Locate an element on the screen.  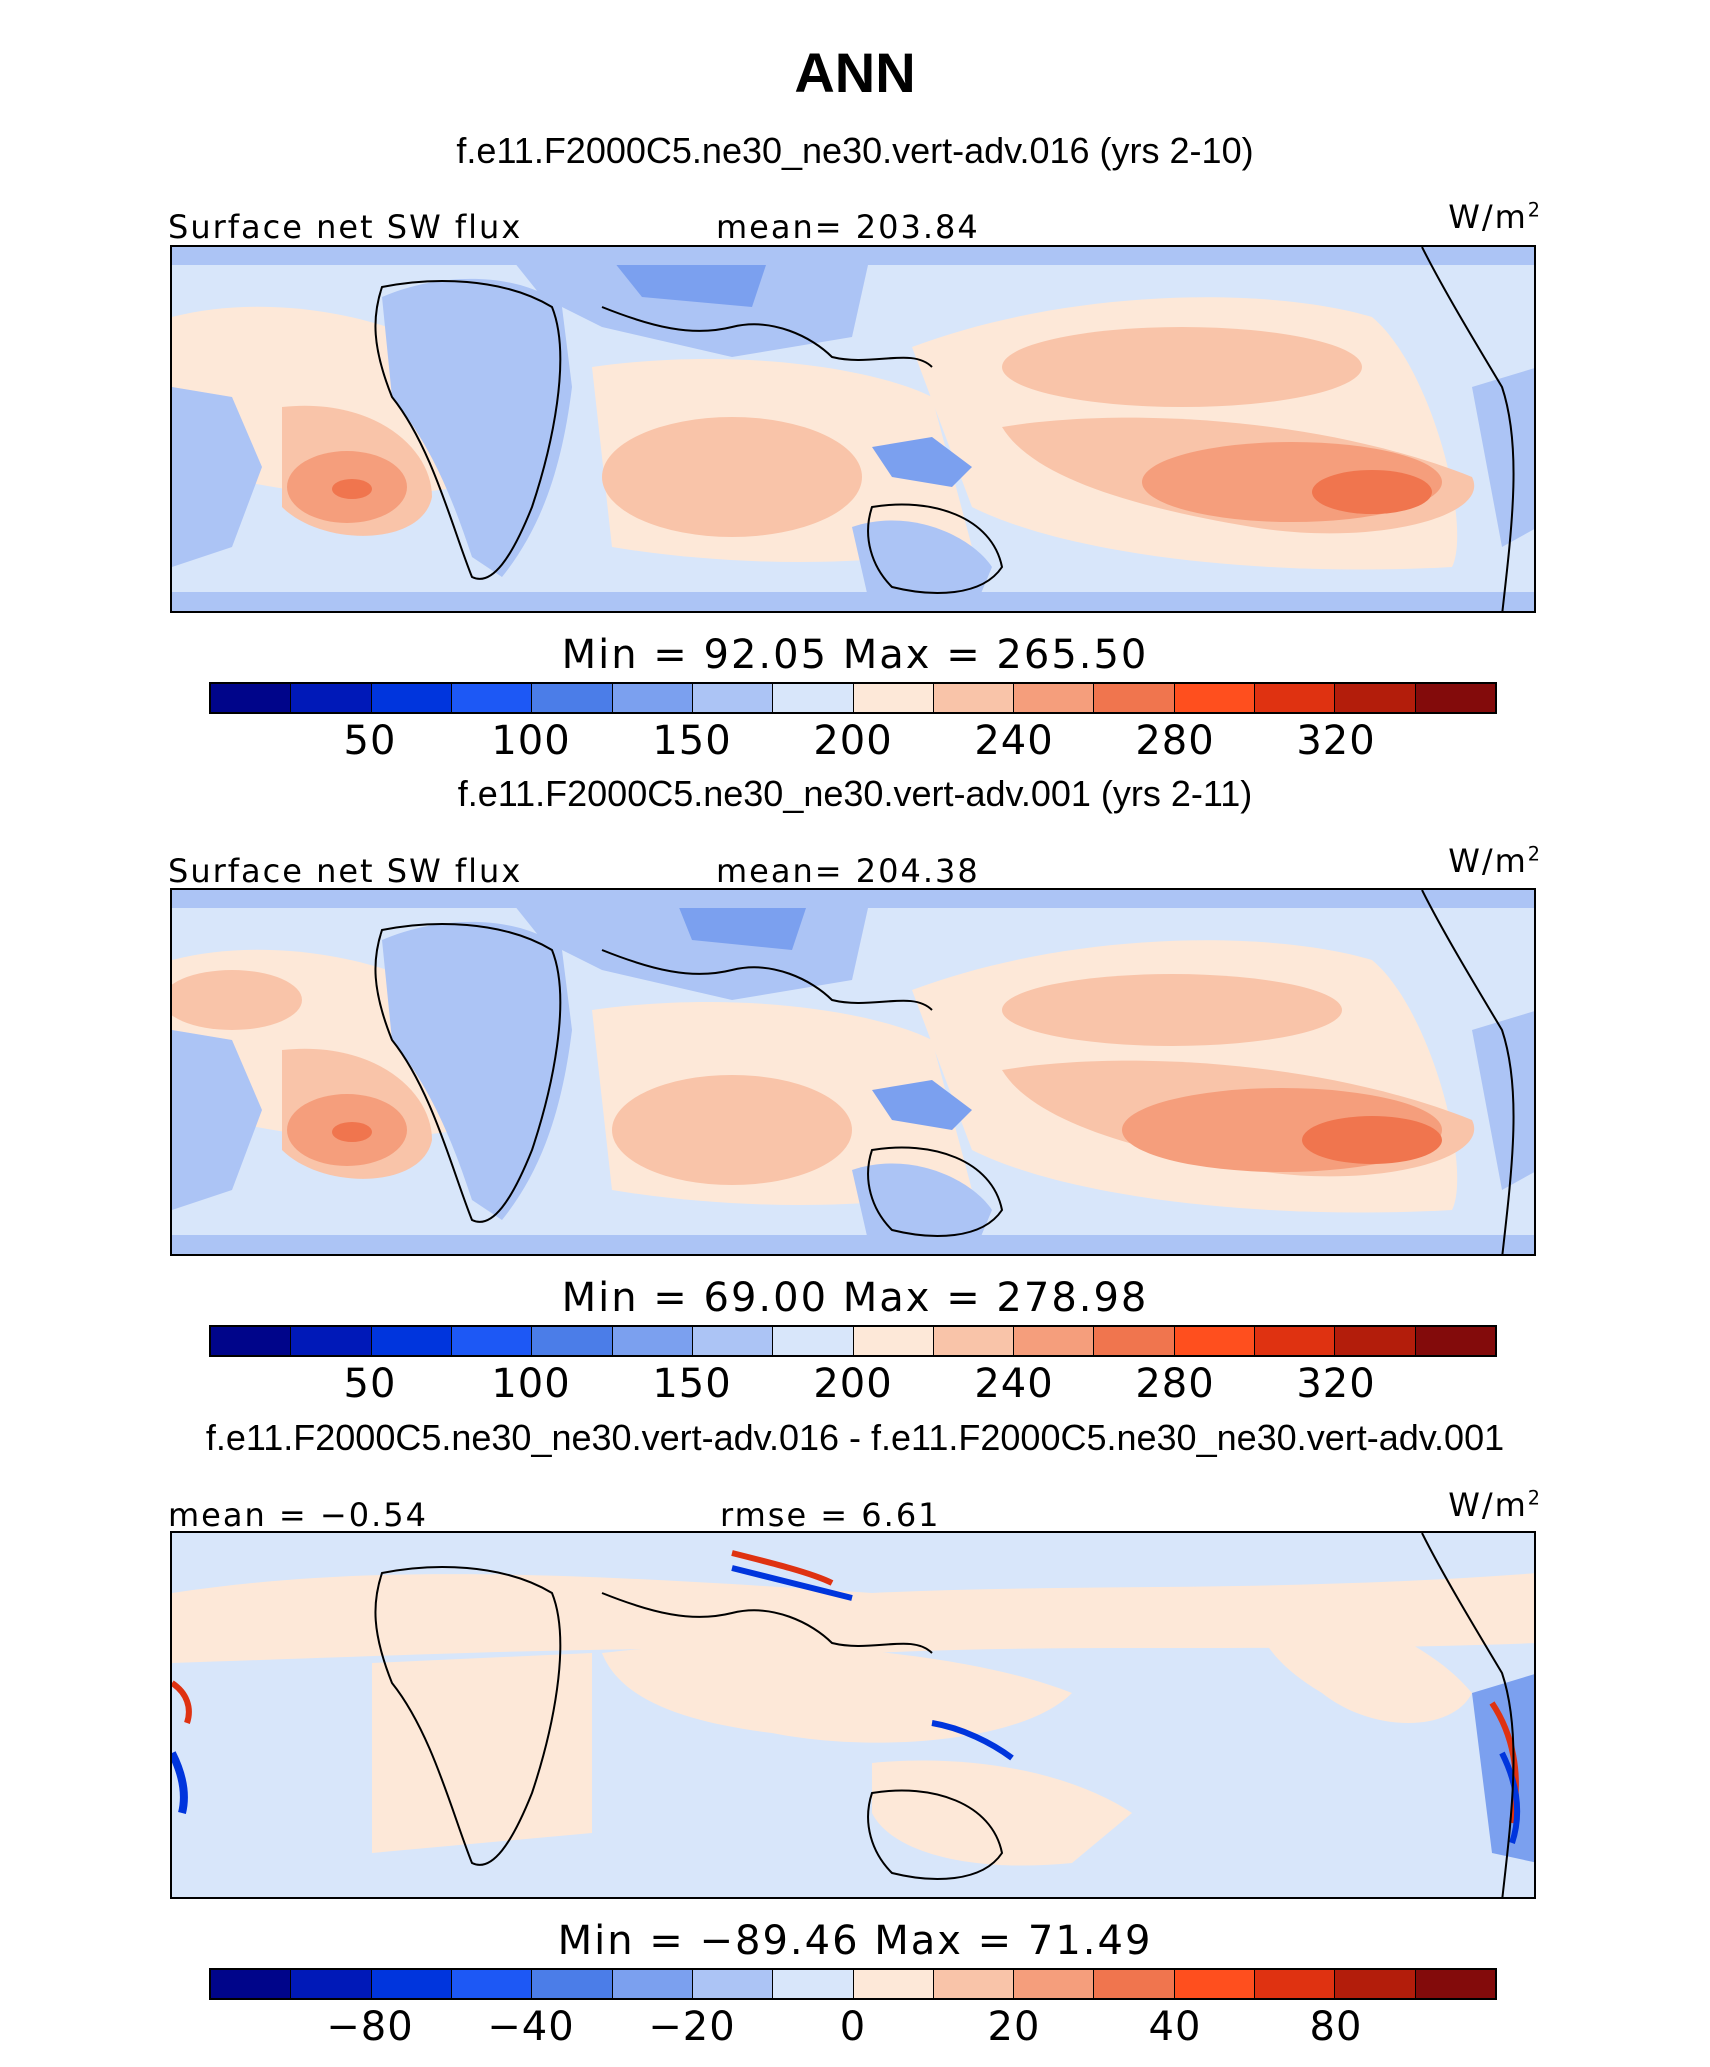
panel-mid-units-base: W/m is located at coordinates (1488, 861).